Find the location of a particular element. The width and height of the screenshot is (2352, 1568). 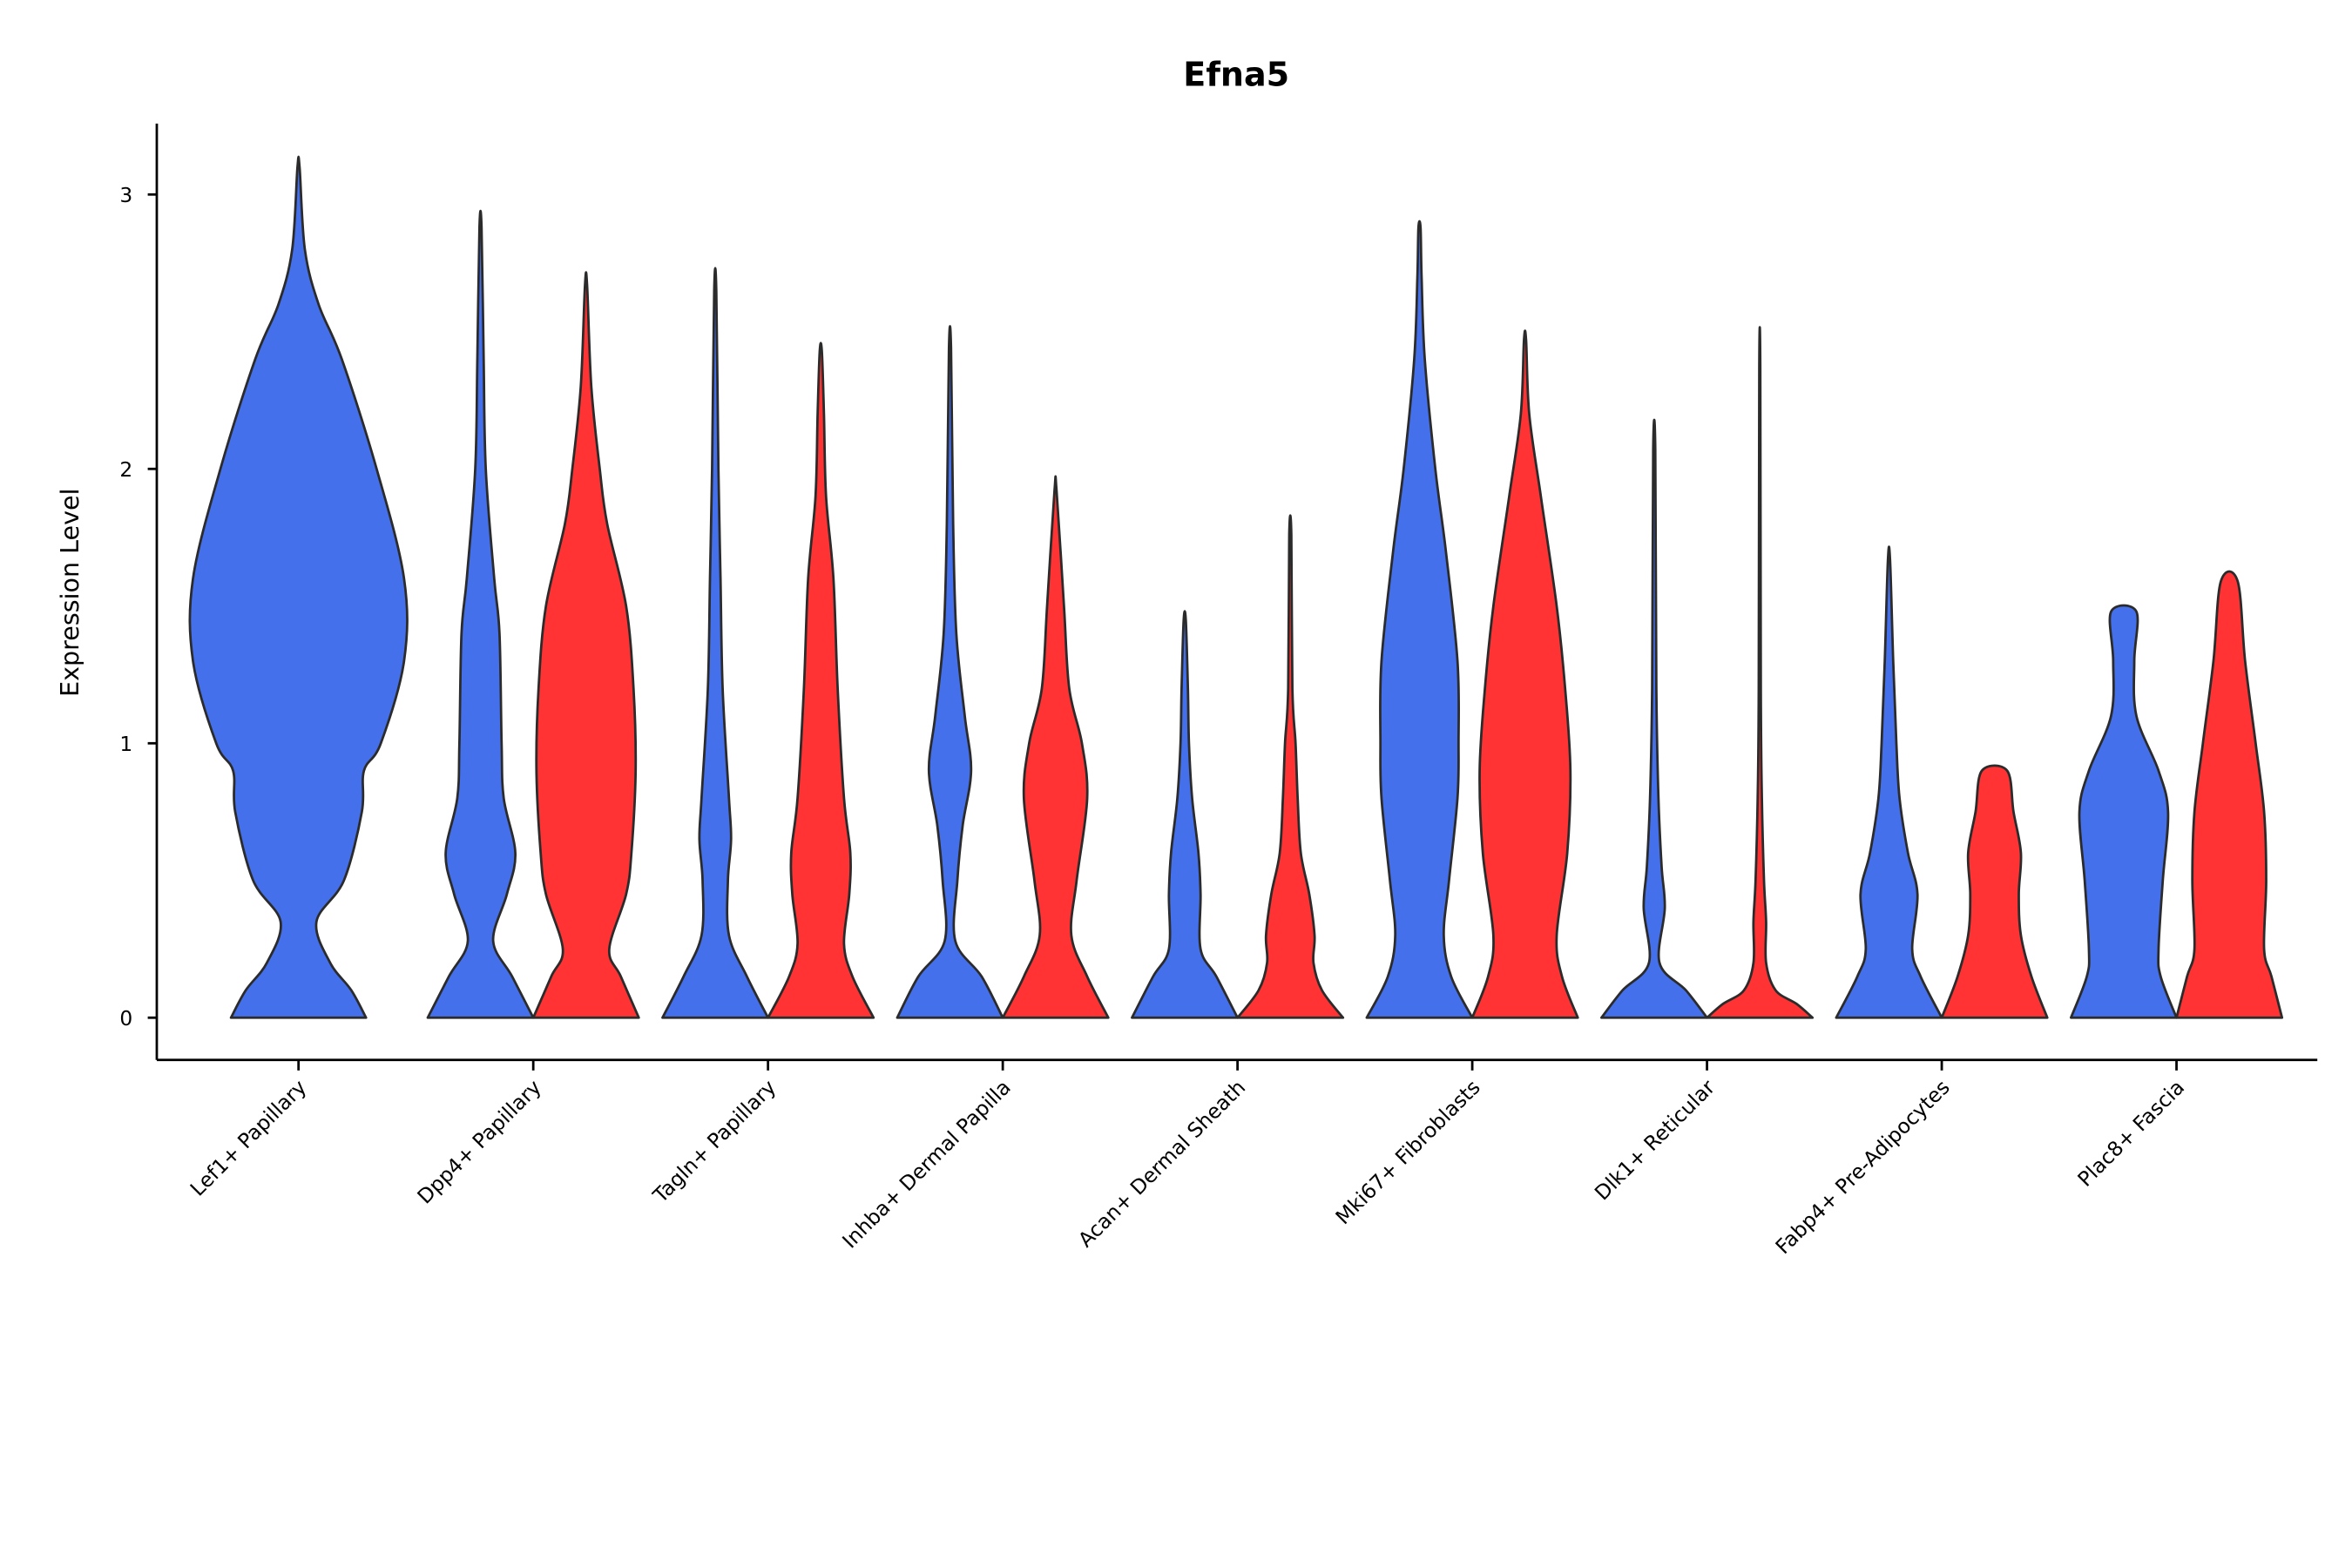

x-tick-label: Tagln+ Papillary is located at coordinates (714, 1142).